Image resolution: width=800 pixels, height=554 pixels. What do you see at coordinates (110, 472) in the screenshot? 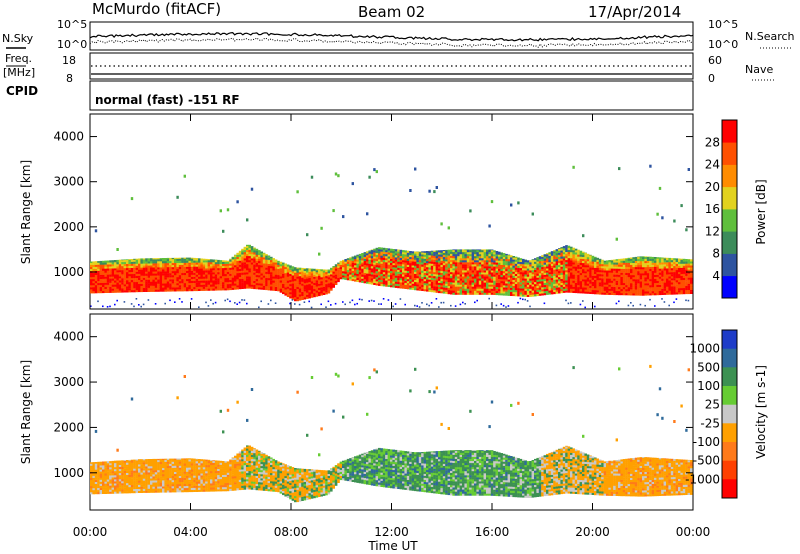
I see `velocity-cell` at bounding box center [110, 472].